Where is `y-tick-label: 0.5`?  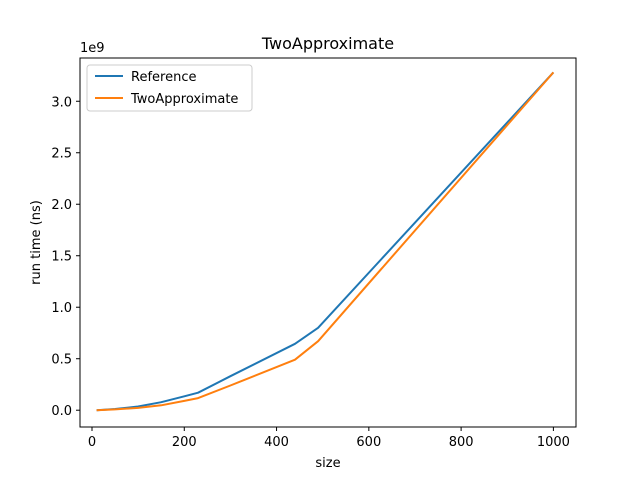
y-tick-label: 0.5 is located at coordinates (61, 360).